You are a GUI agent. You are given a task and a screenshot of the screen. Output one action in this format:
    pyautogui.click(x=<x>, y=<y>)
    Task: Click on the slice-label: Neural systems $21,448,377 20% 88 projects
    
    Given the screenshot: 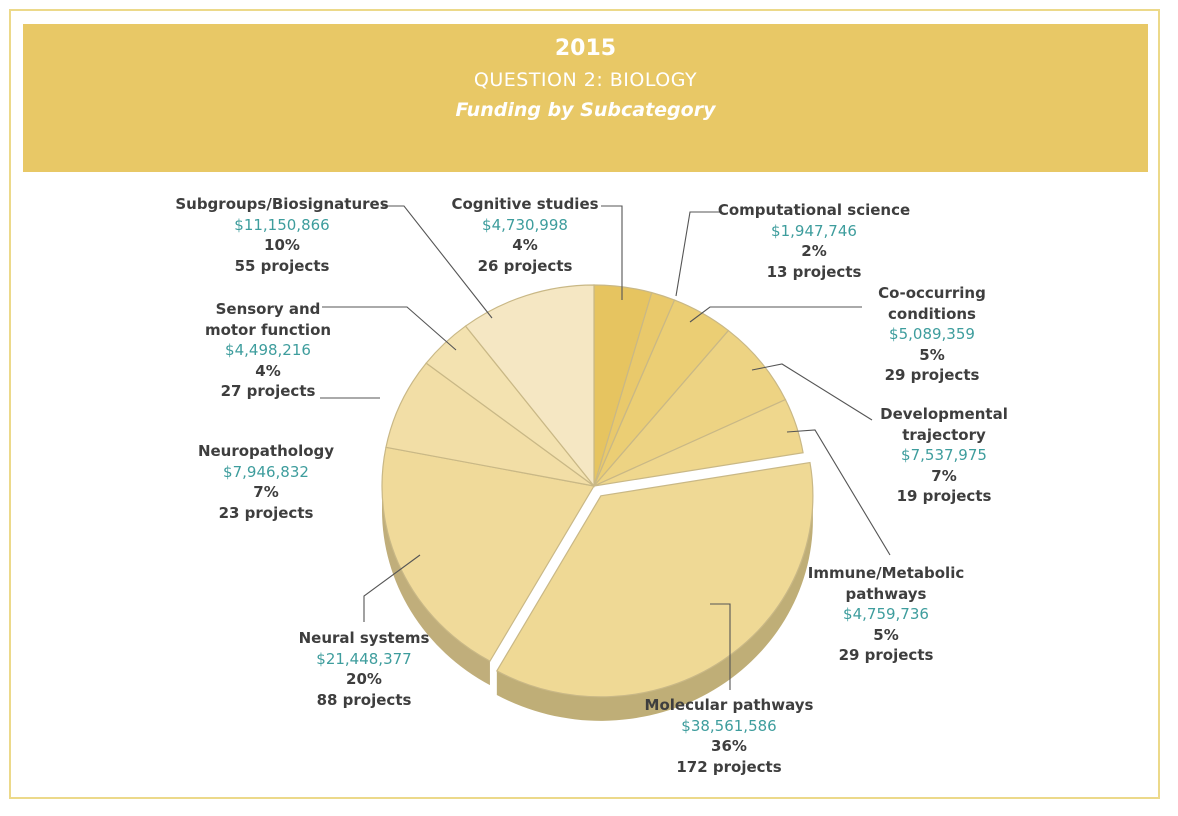 What is the action you would take?
    pyautogui.click(x=364, y=669)
    